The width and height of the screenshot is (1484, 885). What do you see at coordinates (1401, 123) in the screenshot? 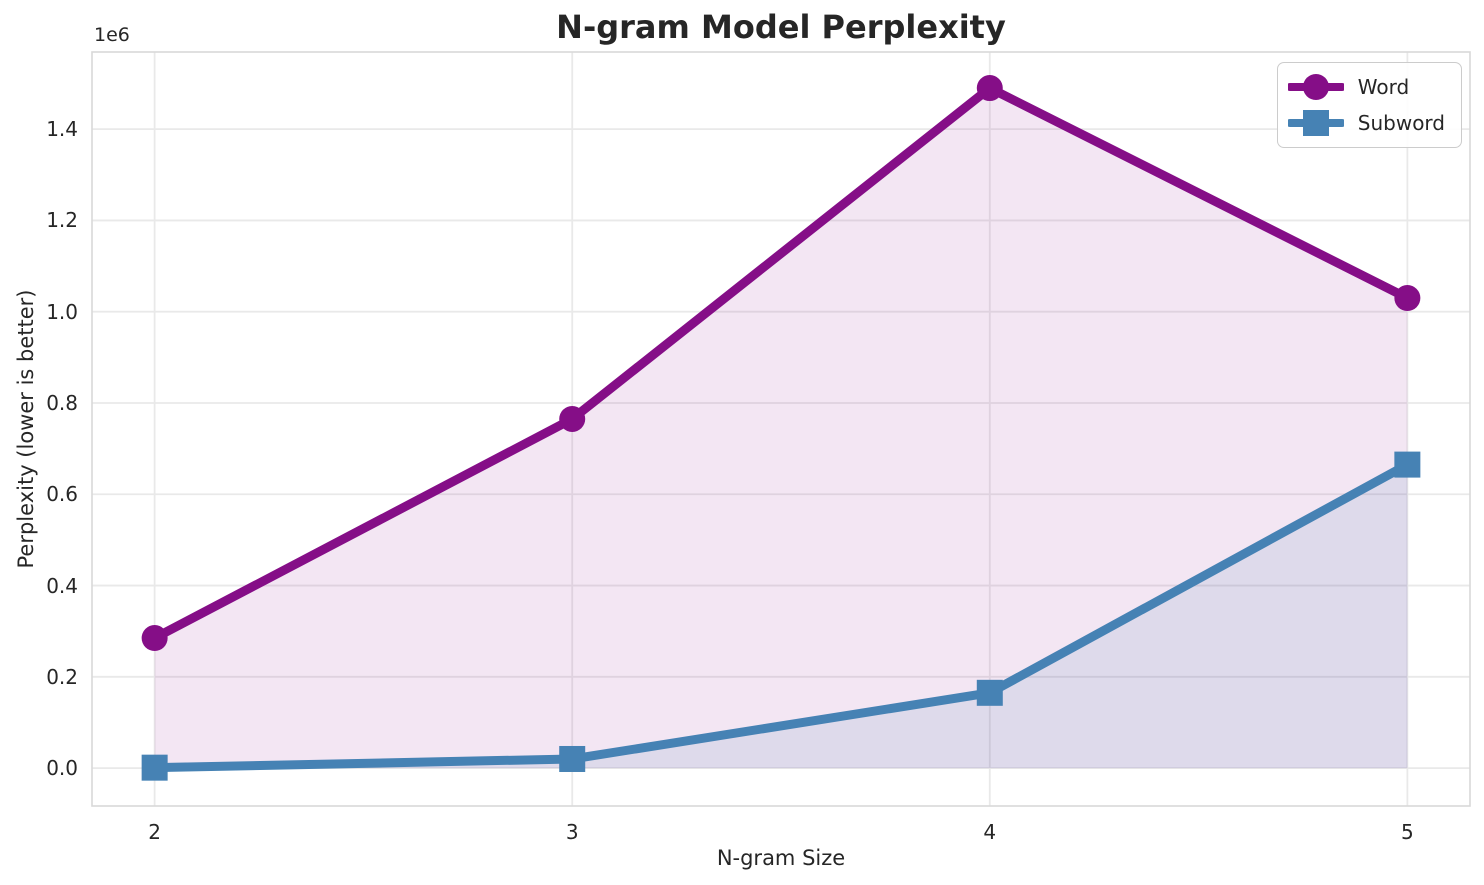
I see `legend-label: Subword` at bounding box center [1401, 123].